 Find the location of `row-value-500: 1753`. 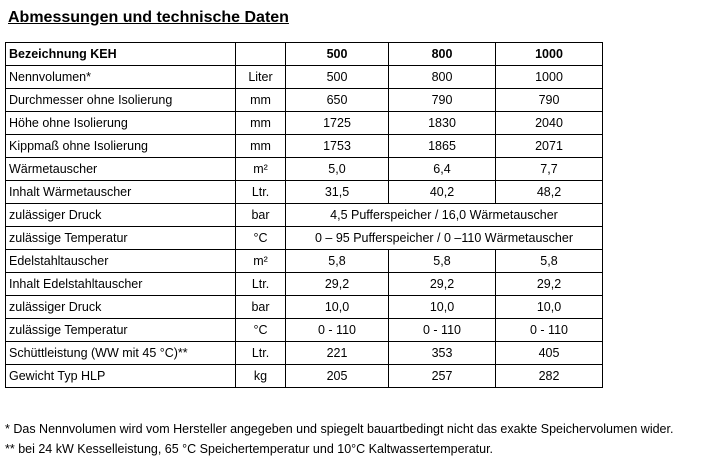

row-value-500: 1753 is located at coordinates (337, 146).